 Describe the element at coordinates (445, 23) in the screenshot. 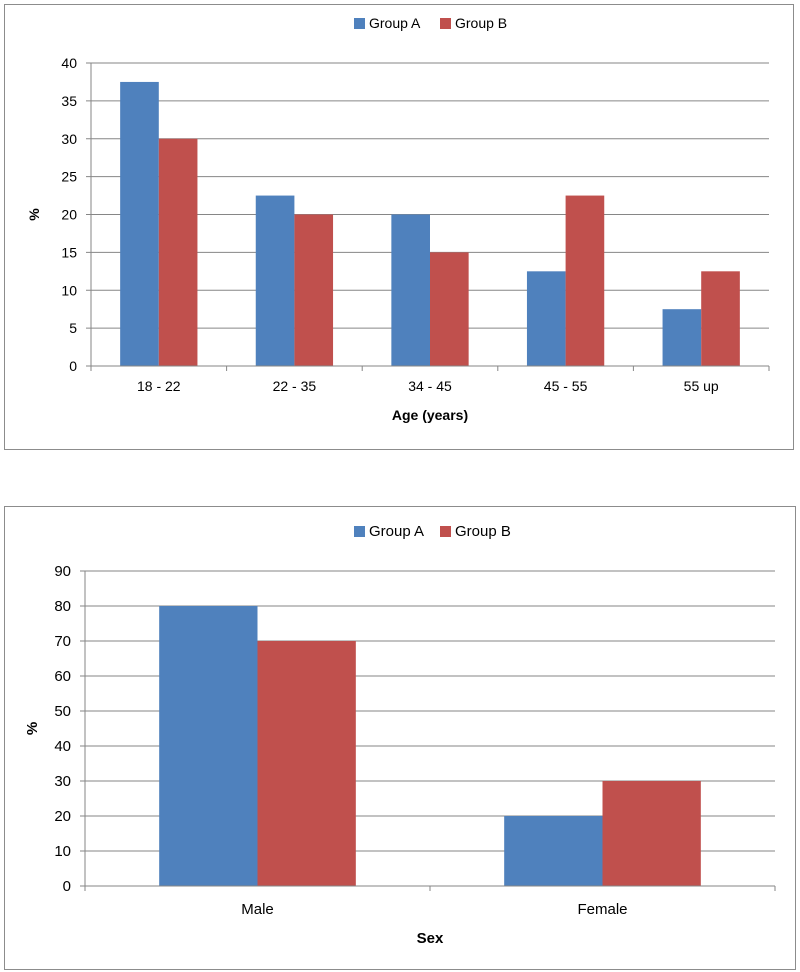

I see `age-legend-swatch-group-b` at that location.